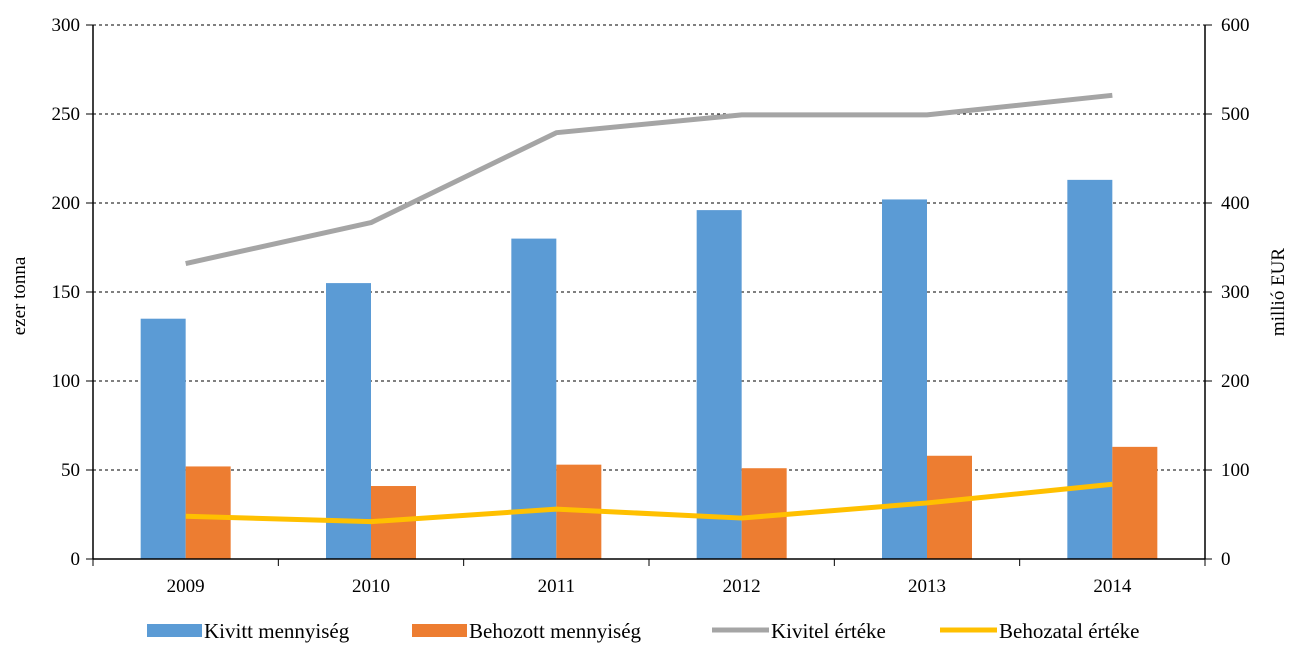  I want to click on legend-label: Behozatal értéke, so click(1069, 631).